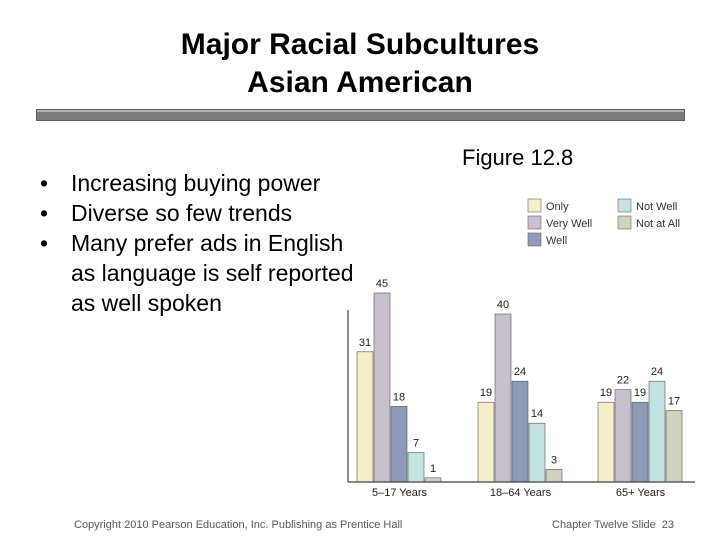 The image size is (720, 540). I want to click on bar-not-well-65-years, so click(657, 431).